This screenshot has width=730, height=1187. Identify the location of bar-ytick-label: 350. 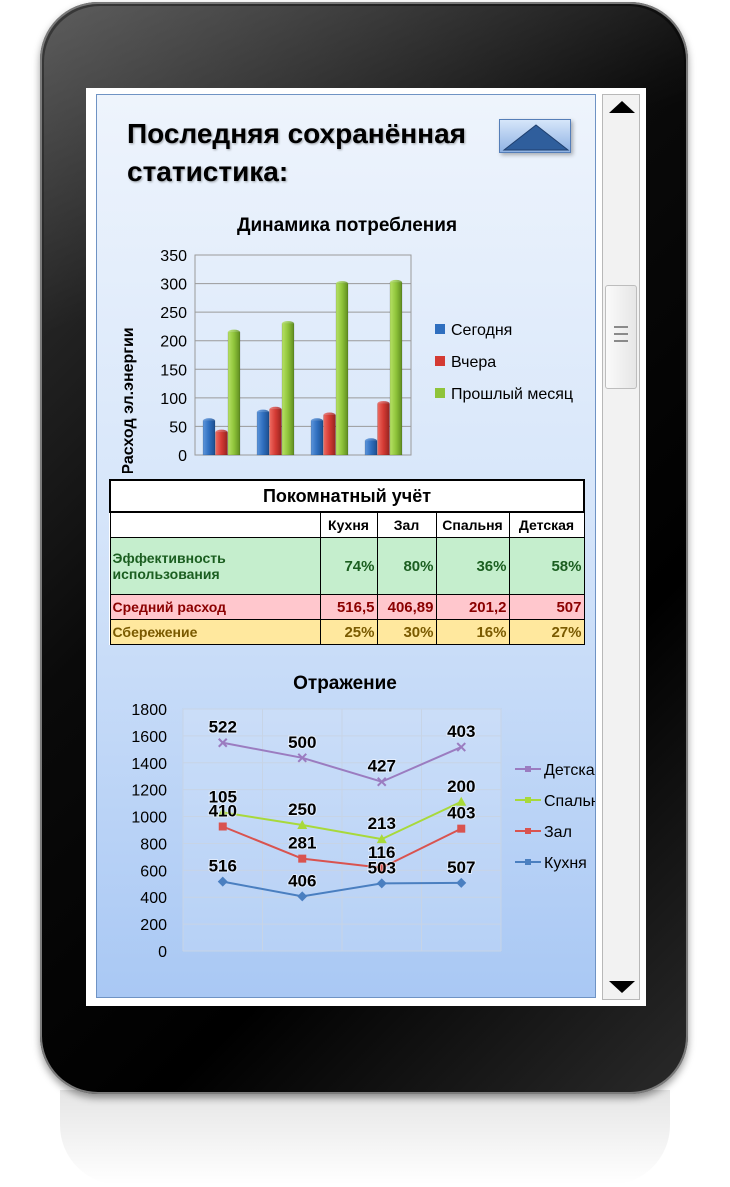
(173, 256).